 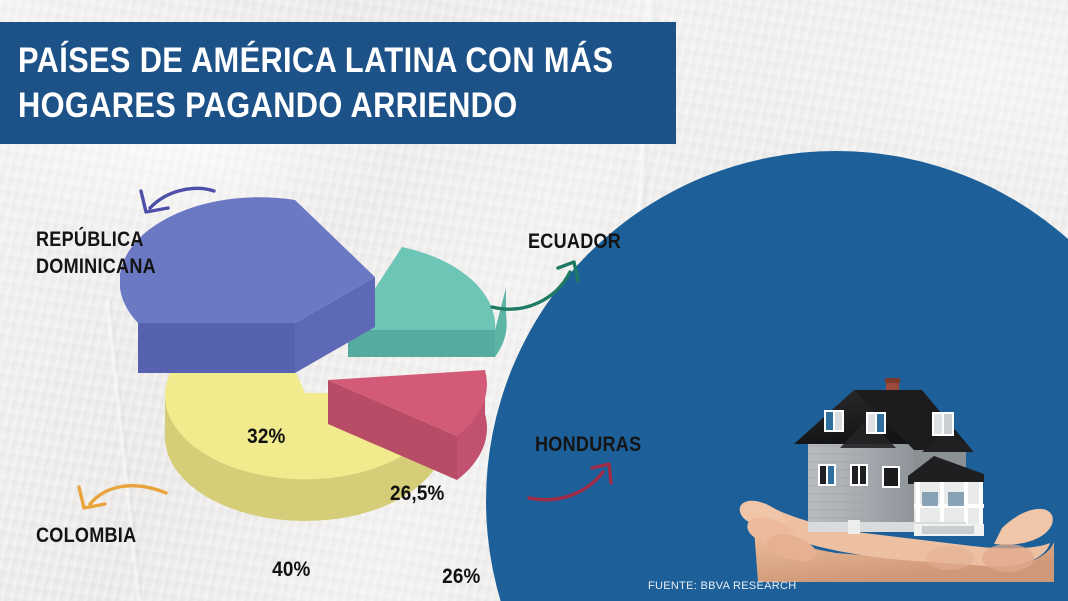 I want to click on label-colombia: COLOMBIA, so click(x=86, y=535).